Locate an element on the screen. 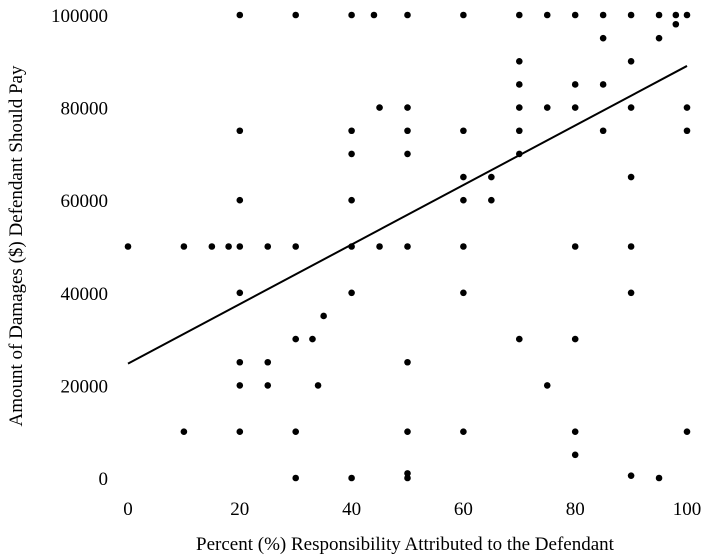 This screenshot has height=559, width=706. y-tick-label: 100000 is located at coordinates (79, 16).